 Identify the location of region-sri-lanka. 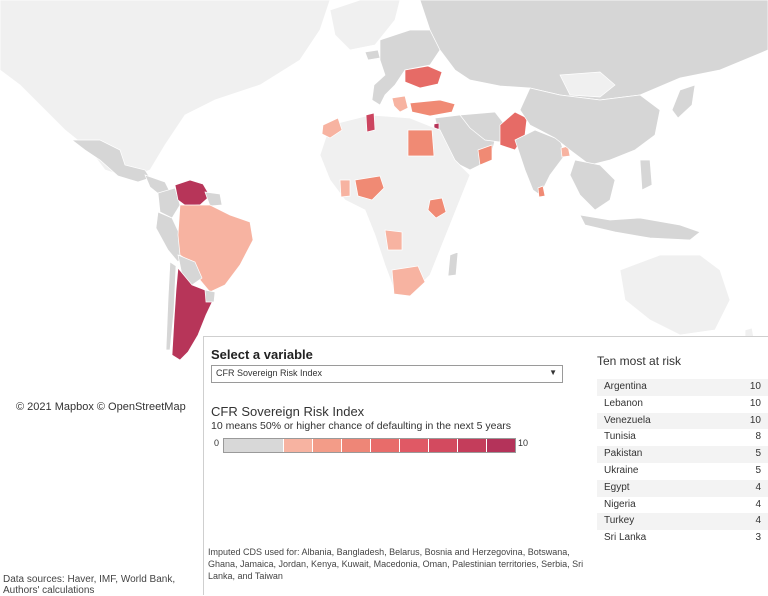
(541, 191).